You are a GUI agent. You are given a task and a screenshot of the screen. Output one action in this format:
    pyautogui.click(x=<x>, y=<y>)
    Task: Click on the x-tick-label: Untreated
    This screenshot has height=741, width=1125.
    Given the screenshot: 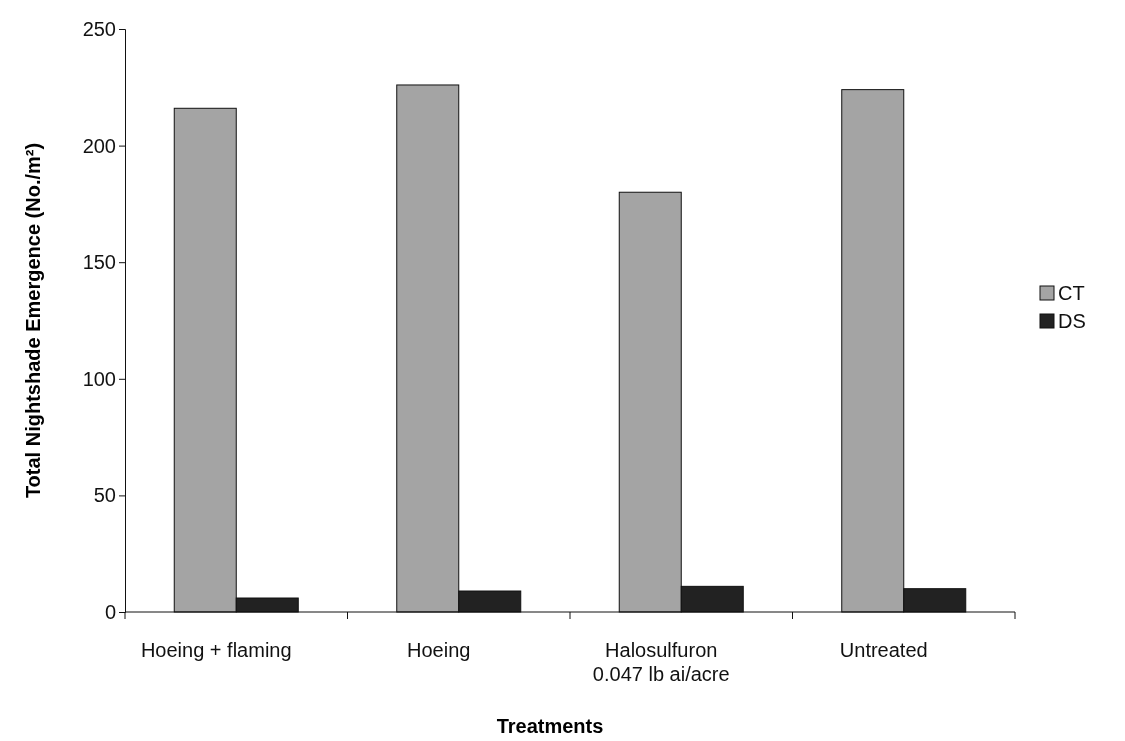 What is the action you would take?
    pyautogui.click(x=883, y=650)
    